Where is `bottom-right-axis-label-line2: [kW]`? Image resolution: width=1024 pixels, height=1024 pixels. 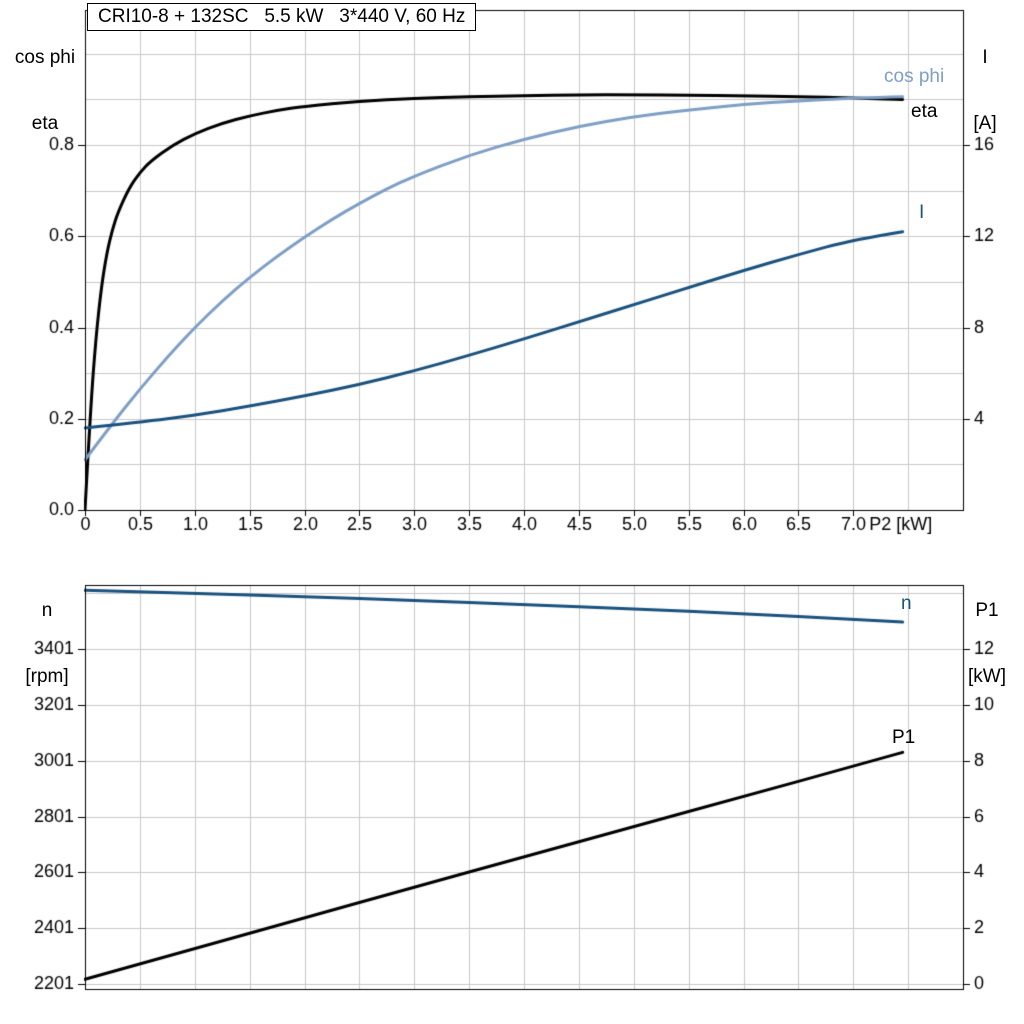
bottom-right-axis-label-line2: [kW] is located at coordinates (987, 676).